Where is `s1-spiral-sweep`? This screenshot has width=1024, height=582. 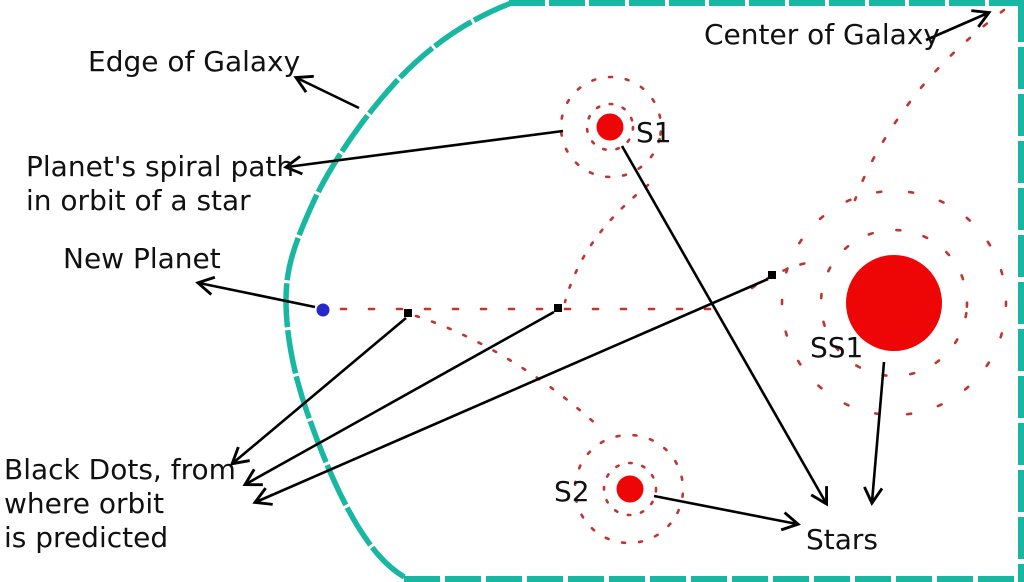
s1-spiral-sweep is located at coordinates (606, 243).